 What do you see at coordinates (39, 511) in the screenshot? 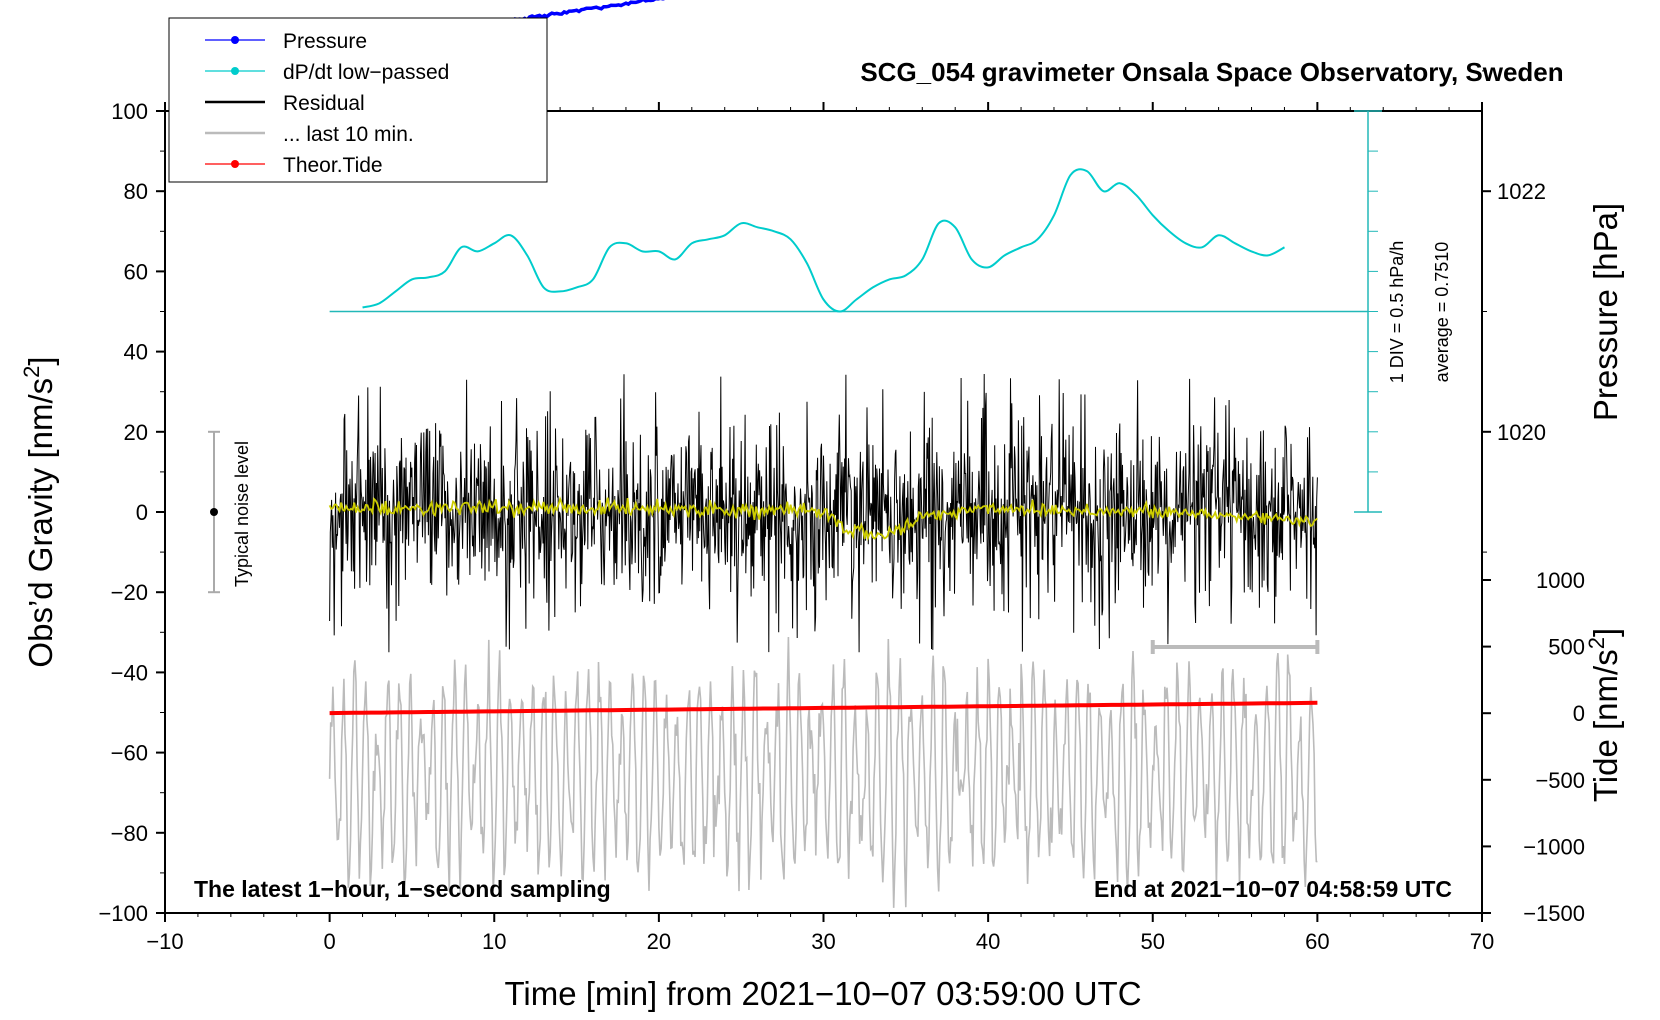
I see `y-axis-label-left: Obs’d Gravity [nm/s2]` at bounding box center [39, 511].